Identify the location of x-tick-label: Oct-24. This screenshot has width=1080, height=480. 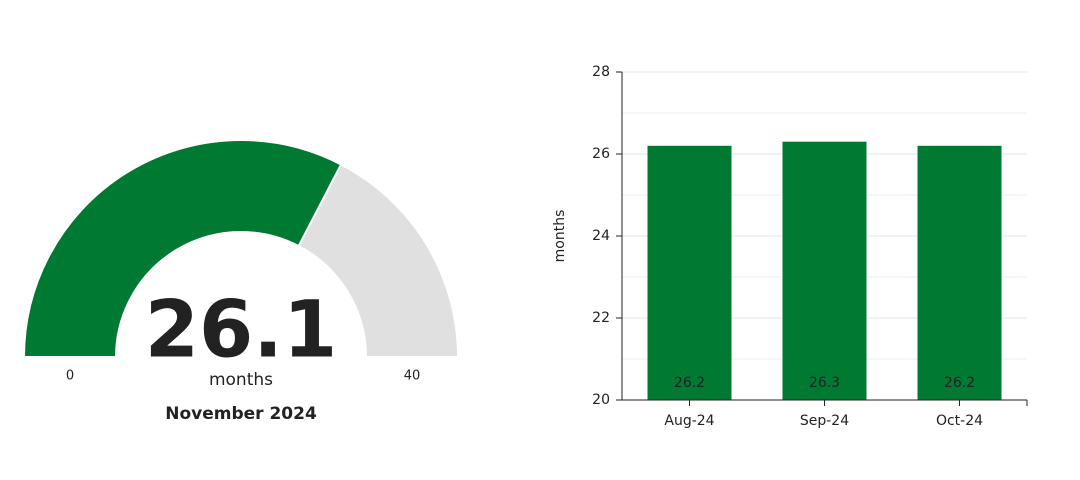
(959, 421).